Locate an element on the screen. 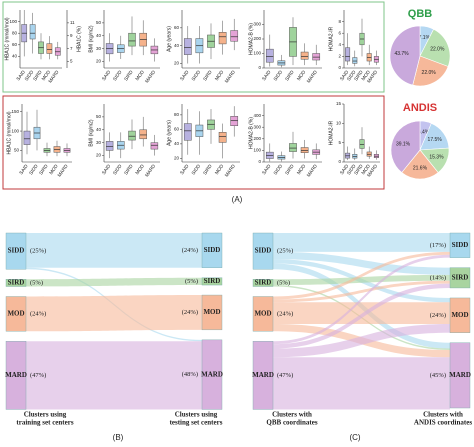 Image resolution: width=474 pixels, height=447 pixels. y-tick-label: 30 is located at coordinates (99, 142).